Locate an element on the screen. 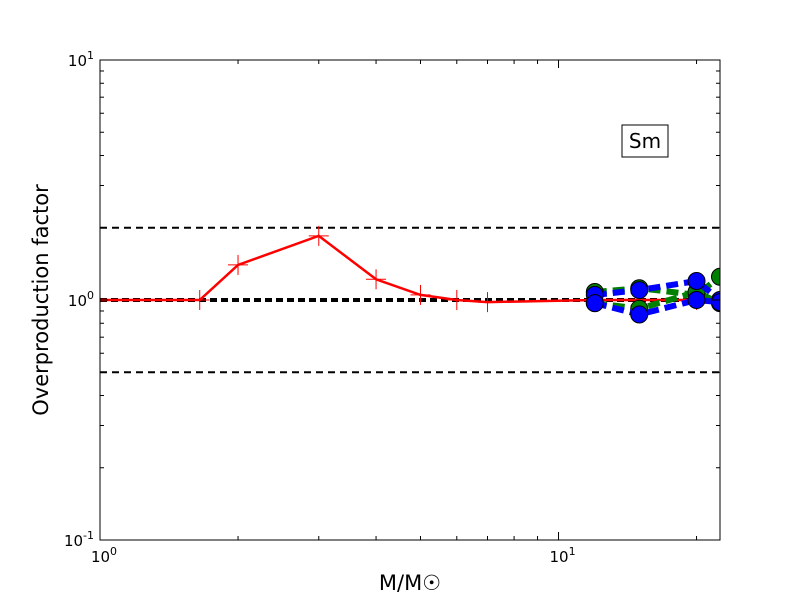  annotation-label: Sm is located at coordinates (645, 141).